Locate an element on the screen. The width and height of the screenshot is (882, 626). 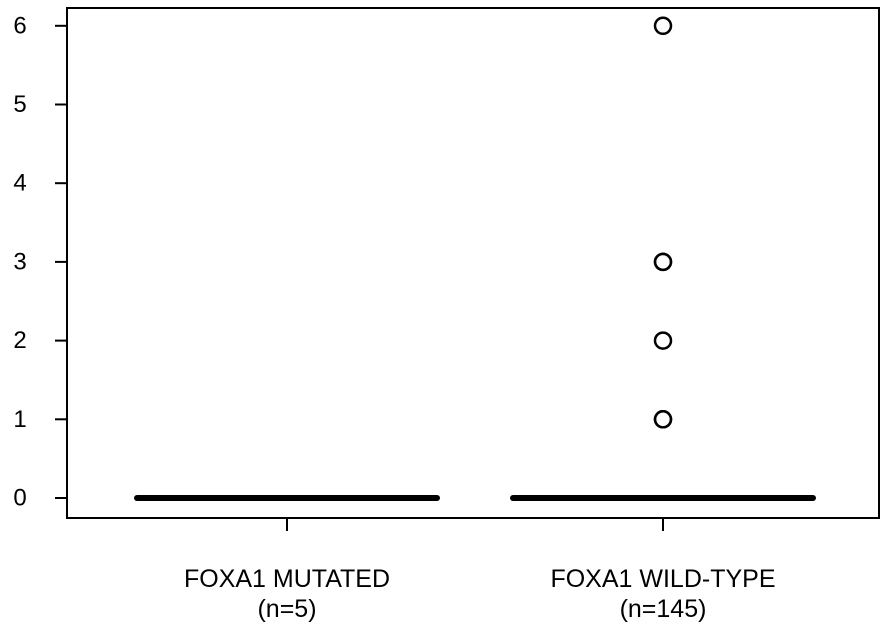
y-tick-label: 3 is located at coordinates (19, 261).